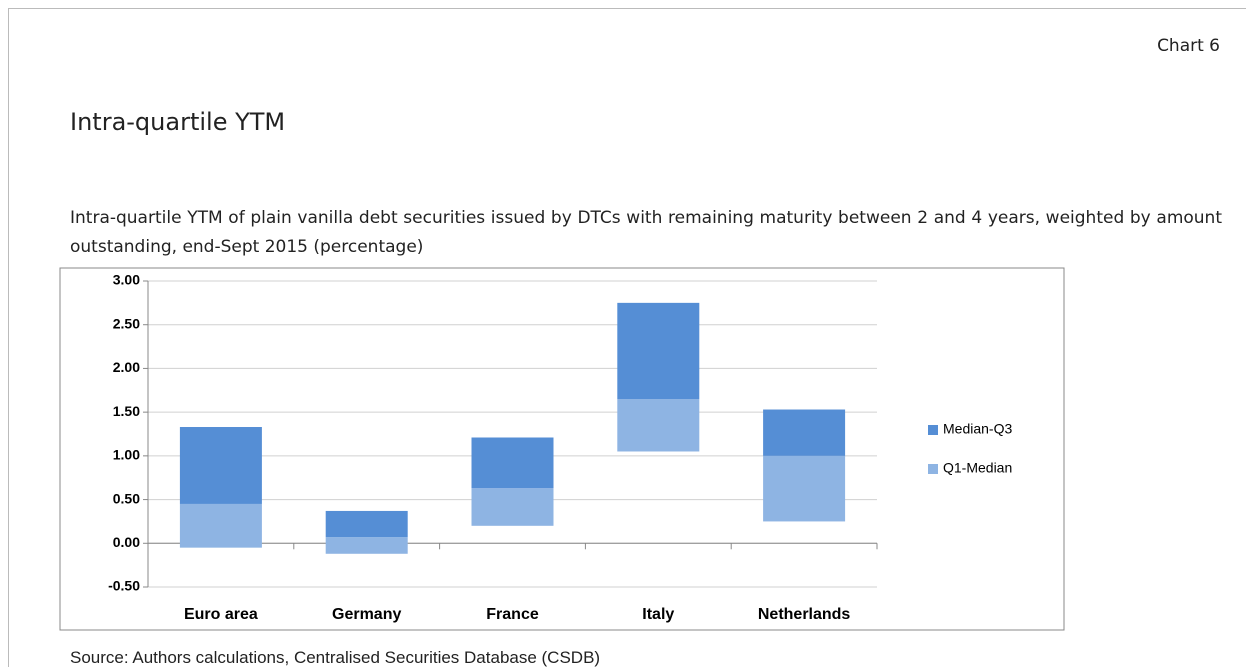  What do you see at coordinates (126, 542) in the screenshot?
I see `y-tick-label: 0.00` at bounding box center [126, 542].